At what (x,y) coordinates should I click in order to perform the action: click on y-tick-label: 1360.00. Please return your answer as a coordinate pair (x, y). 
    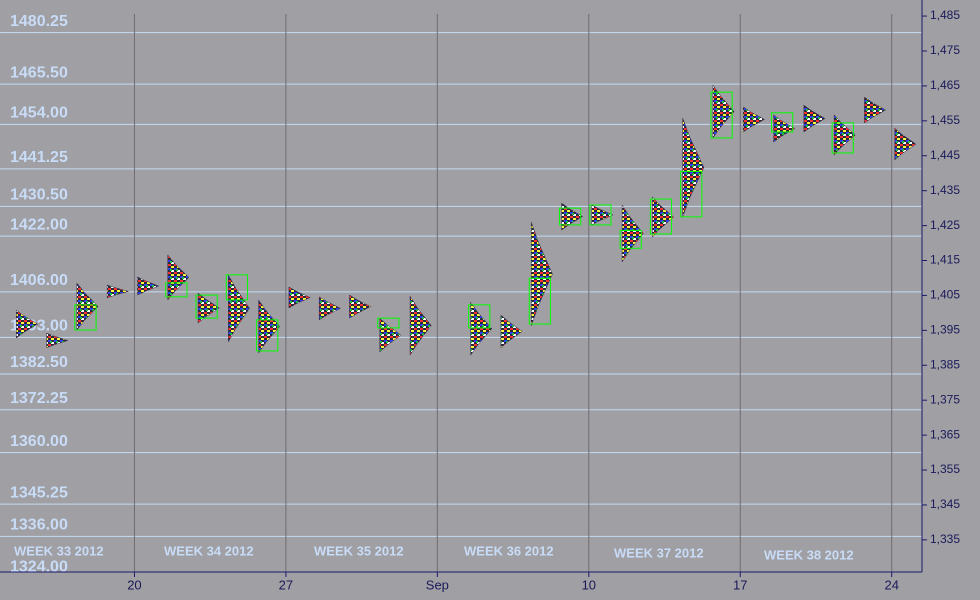
    Looking at the image, I should click on (39, 441).